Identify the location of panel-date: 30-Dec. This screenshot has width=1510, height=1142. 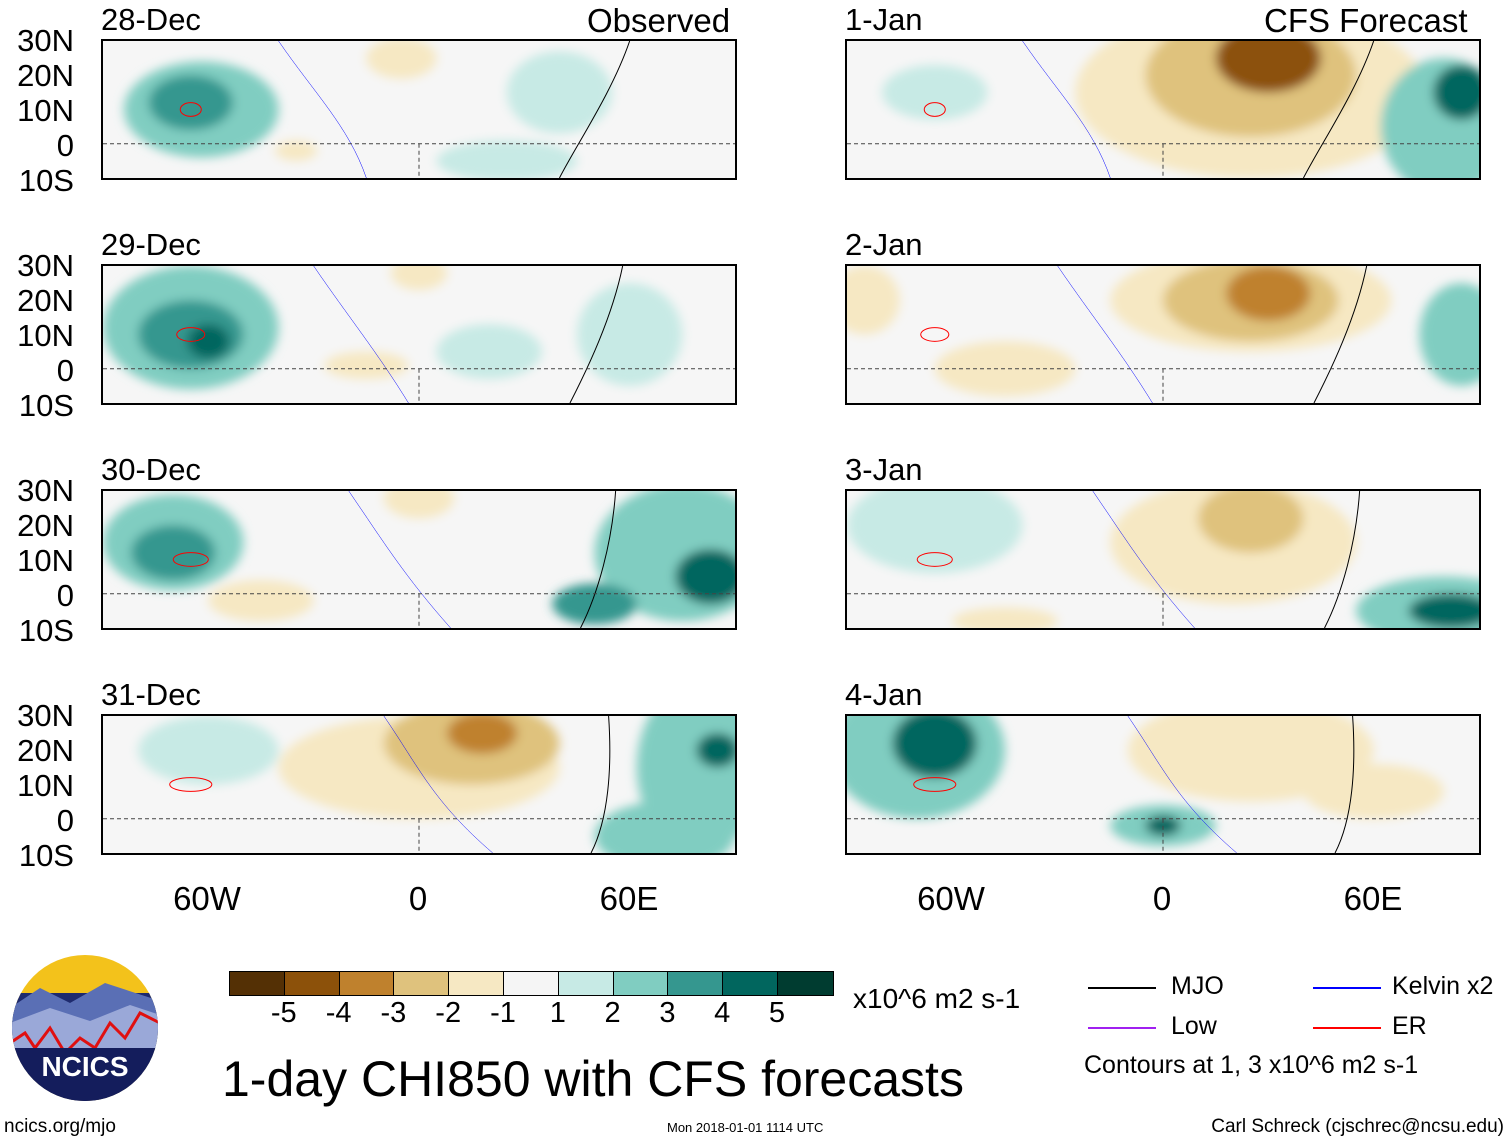
(151, 469).